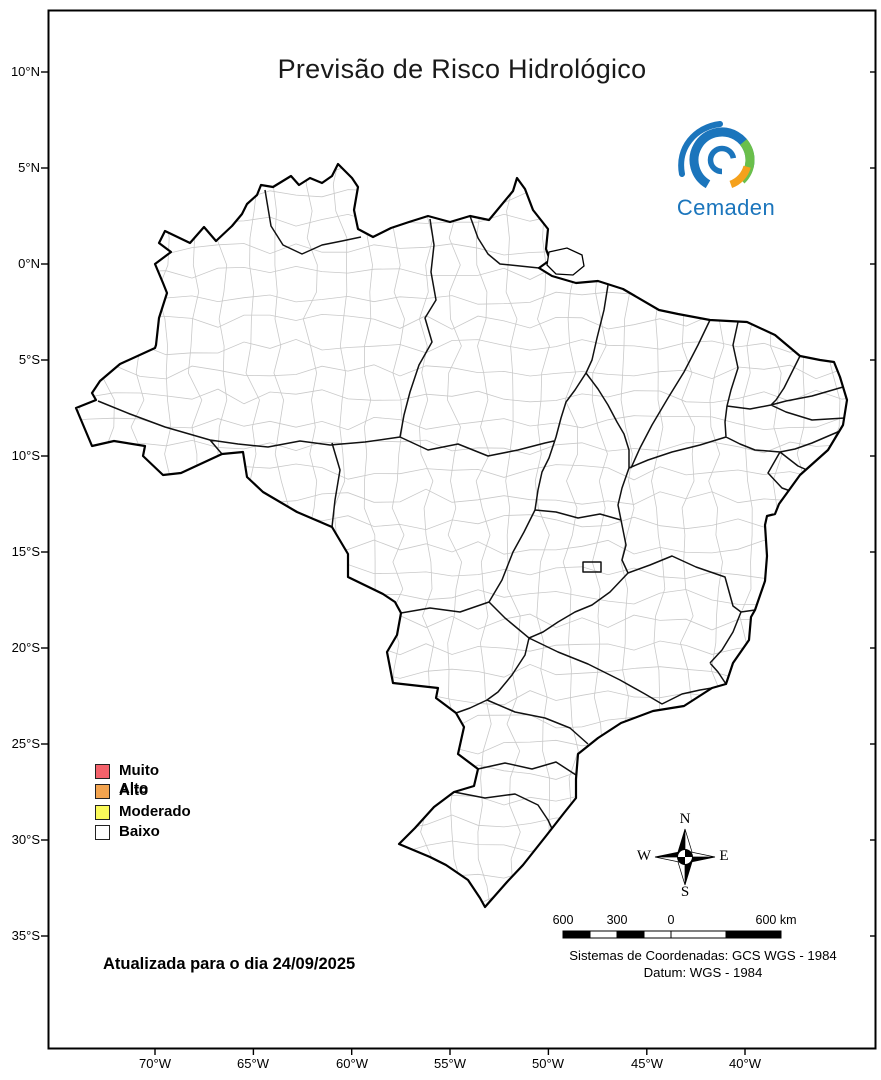 The image size is (881, 1080). Describe the element at coordinates (25, 455) in the screenshot. I see `lat-label-10s: 10°S` at that location.